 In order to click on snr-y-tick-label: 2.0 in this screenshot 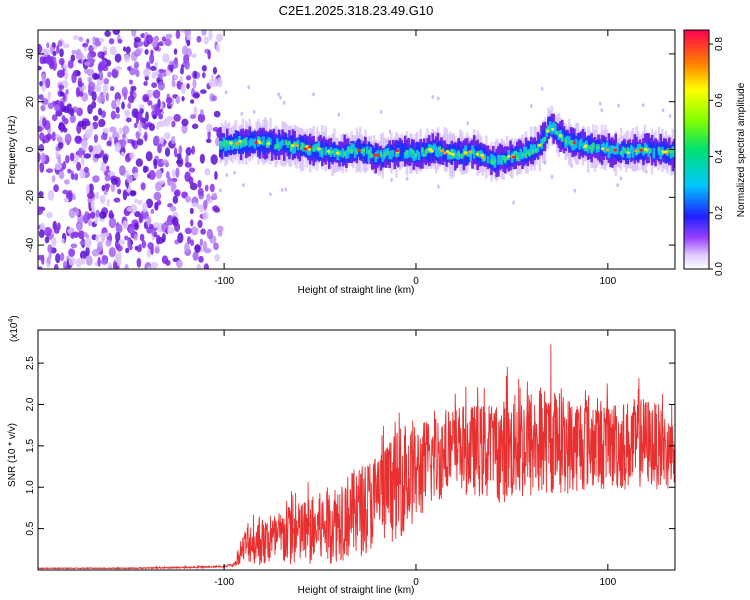, I will do `click(30, 404)`.